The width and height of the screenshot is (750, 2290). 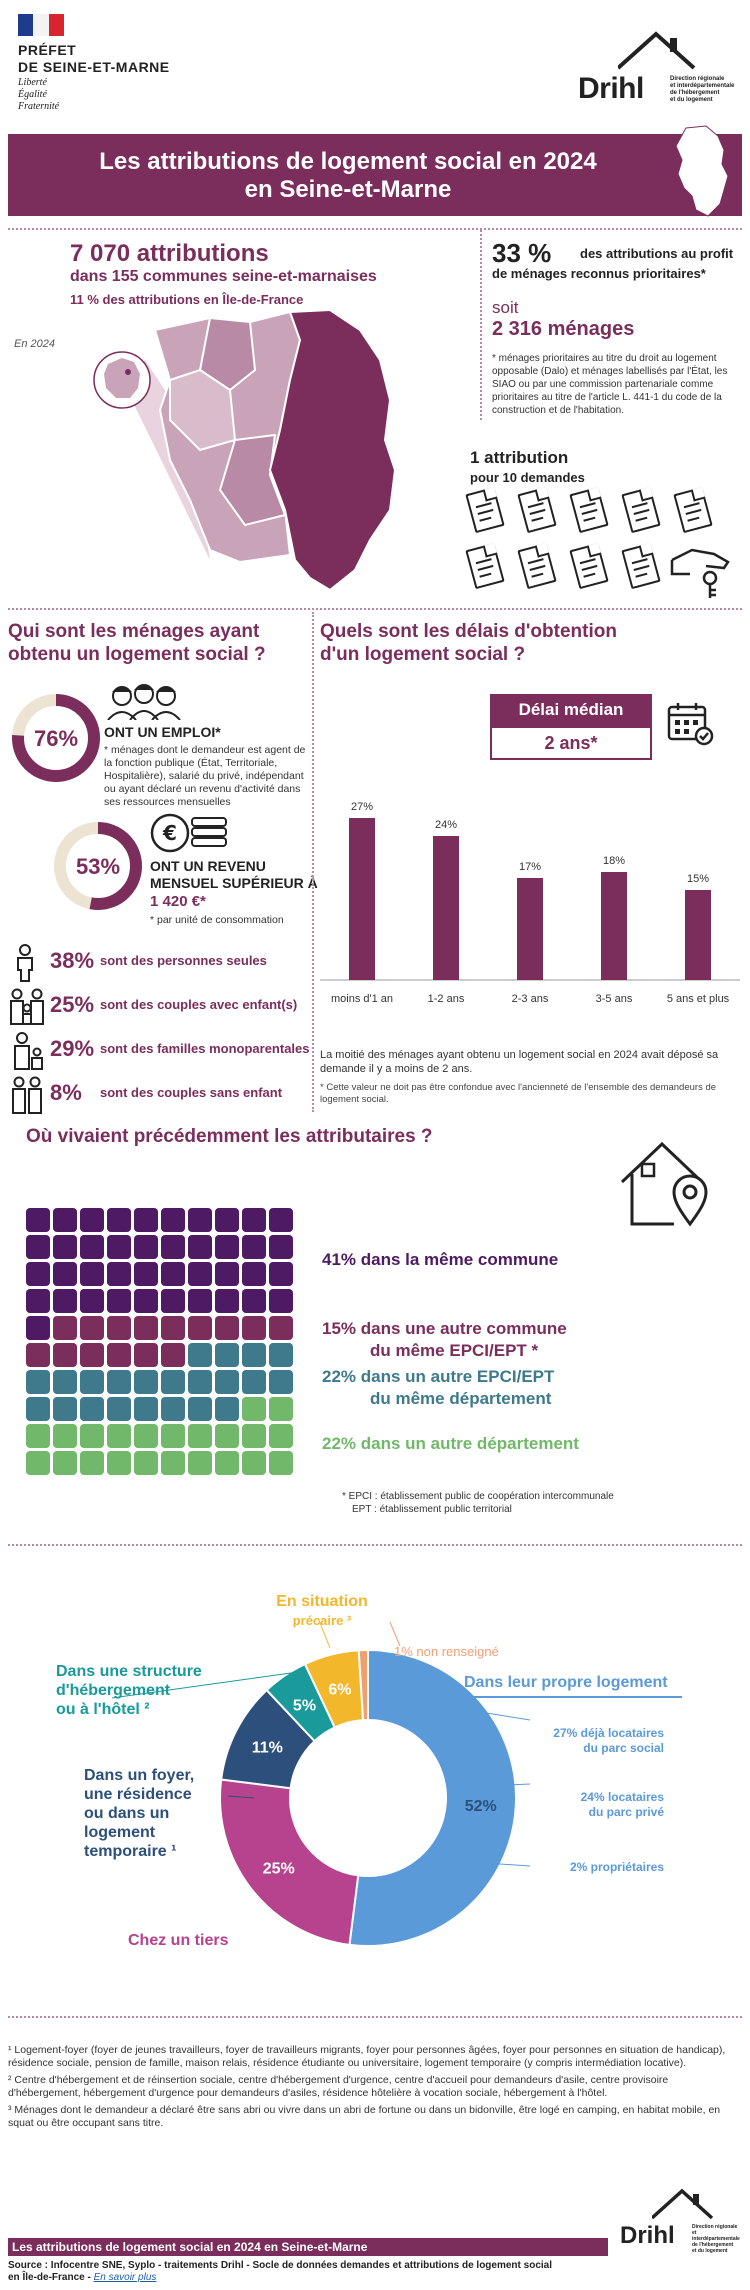 I want to click on median-box, so click(x=571, y=743).